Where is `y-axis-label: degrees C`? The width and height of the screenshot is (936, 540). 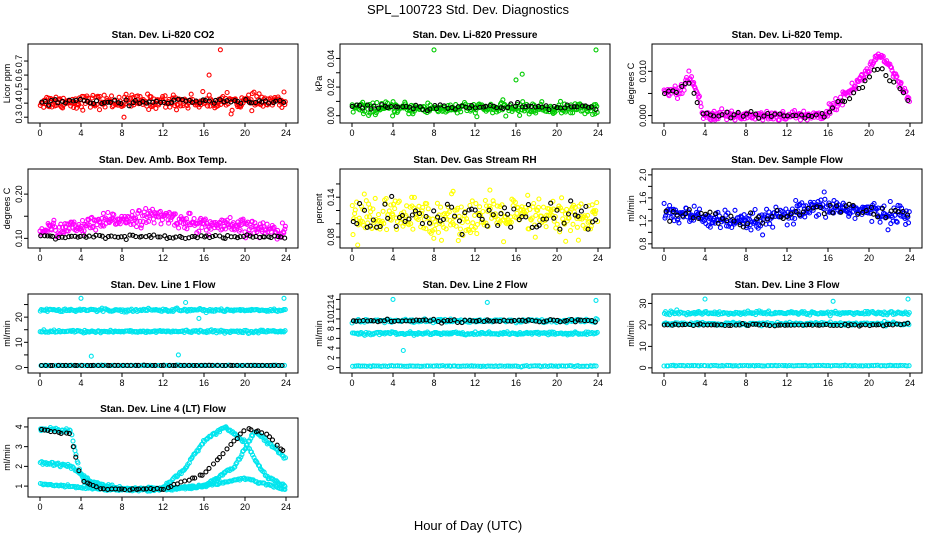 y-axis-label: degrees C is located at coordinates (631, 83).